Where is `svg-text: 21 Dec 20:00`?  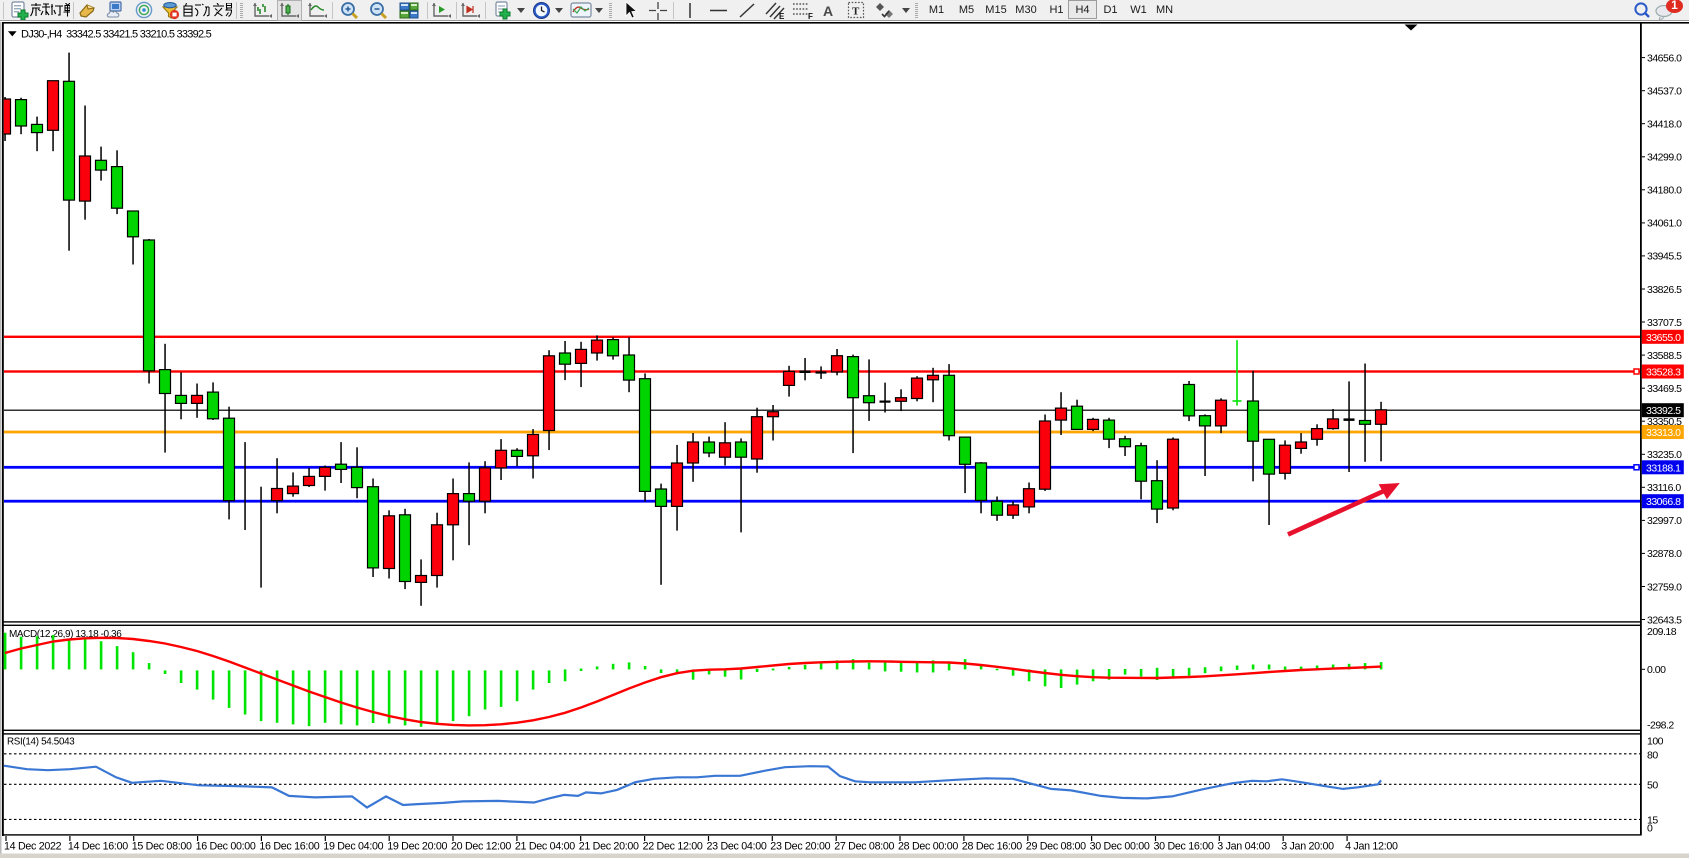
svg-text: 21 Dec 20:00 is located at coordinates (609, 847).